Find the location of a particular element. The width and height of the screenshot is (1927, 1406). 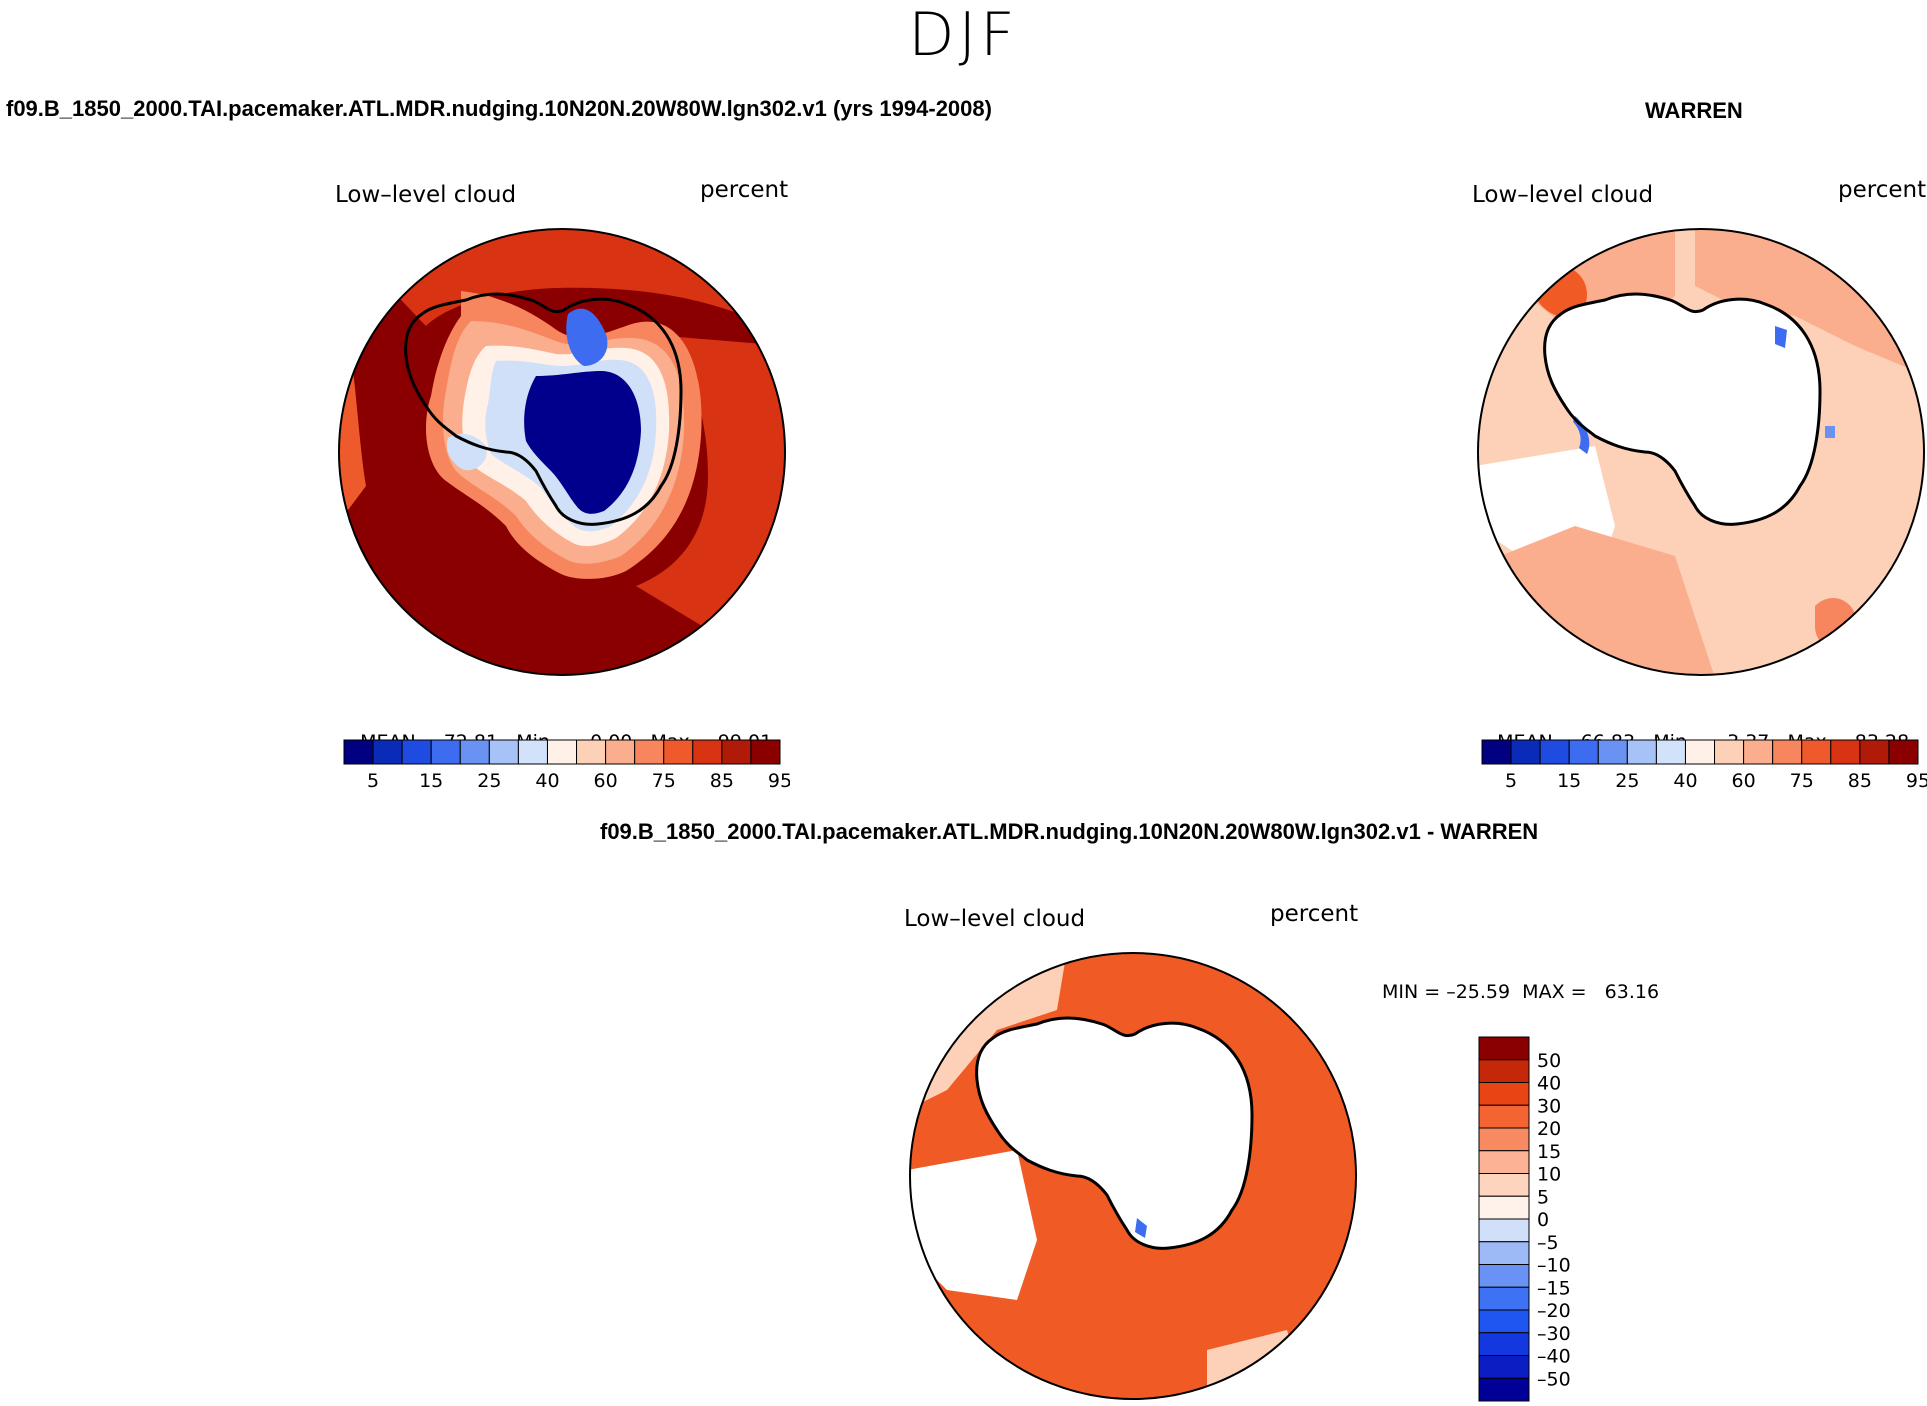

diff-colorbar-tick-label: –15 is located at coordinates (1554, 1288).